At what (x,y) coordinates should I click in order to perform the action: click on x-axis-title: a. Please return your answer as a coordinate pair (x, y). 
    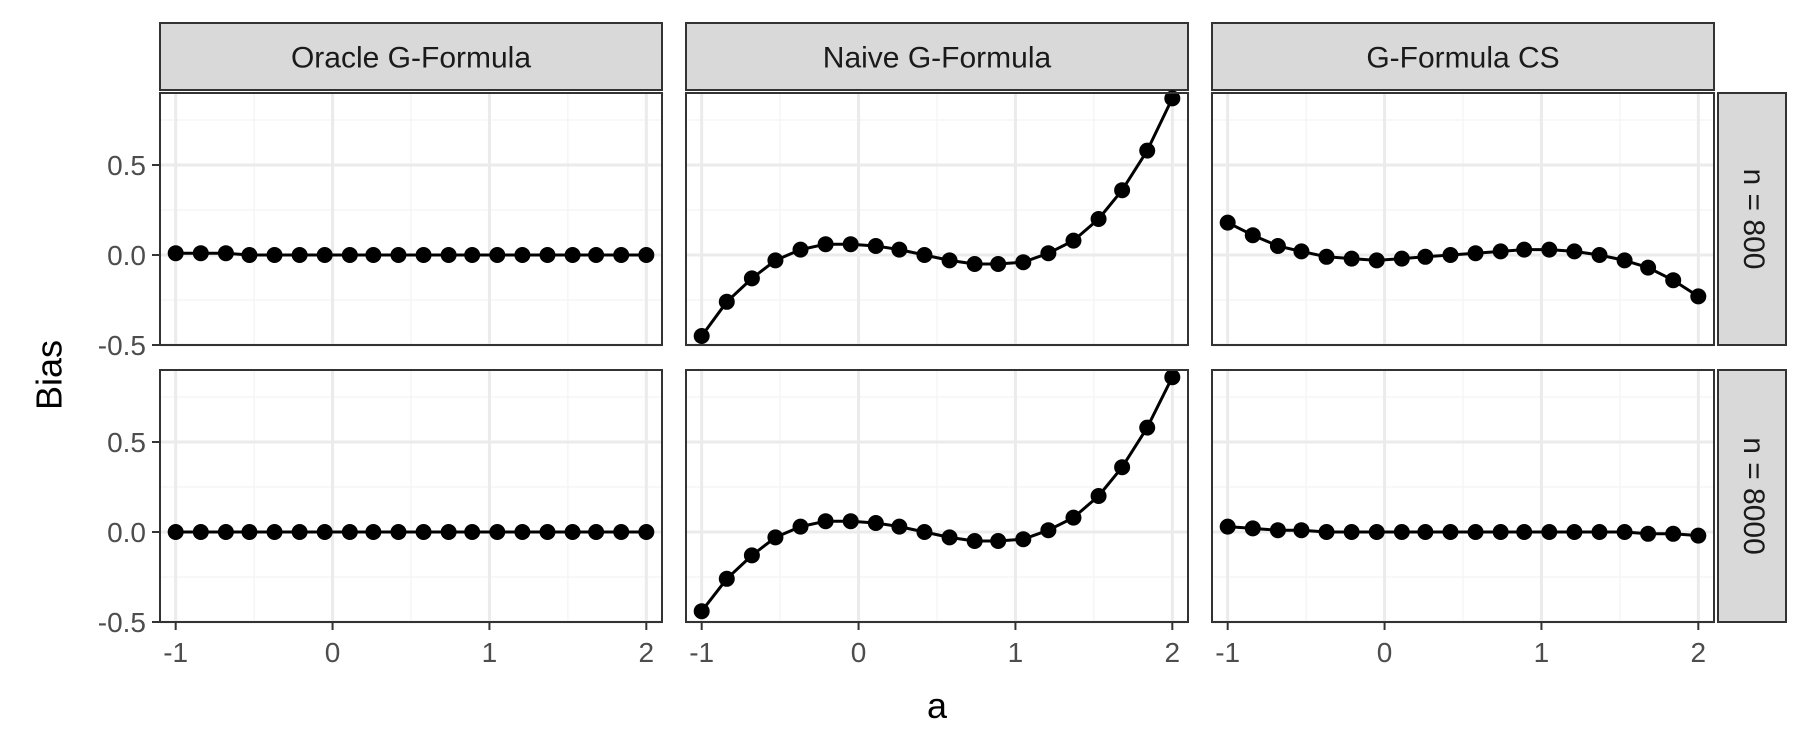
    Looking at the image, I should click on (937, 705).